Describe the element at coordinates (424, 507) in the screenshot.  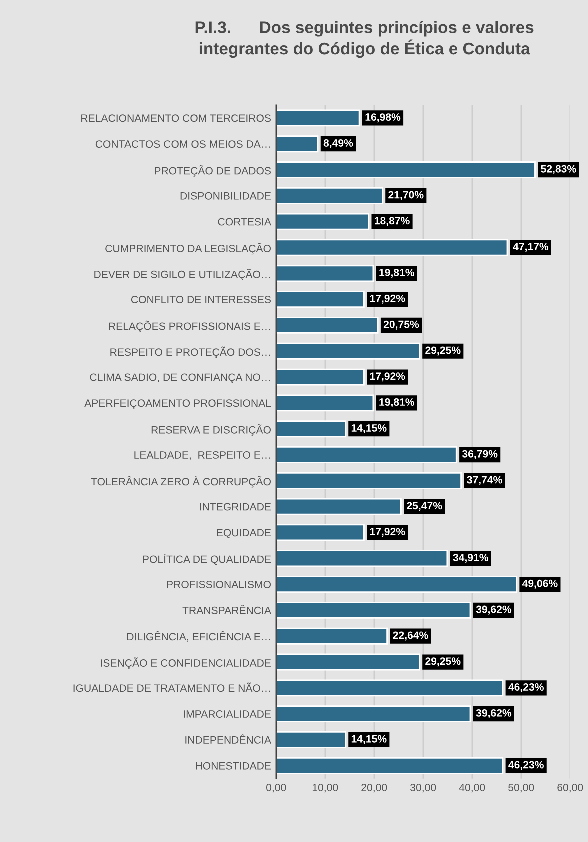
I see `data-label: 25,47%` at that location.